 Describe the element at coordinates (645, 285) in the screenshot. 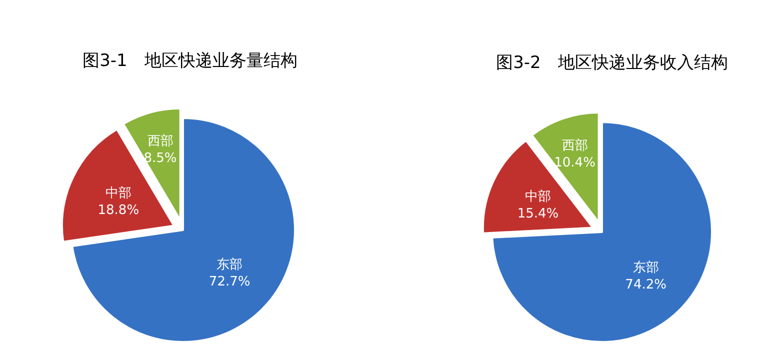

I see `data-label: 74.2%` at that location.